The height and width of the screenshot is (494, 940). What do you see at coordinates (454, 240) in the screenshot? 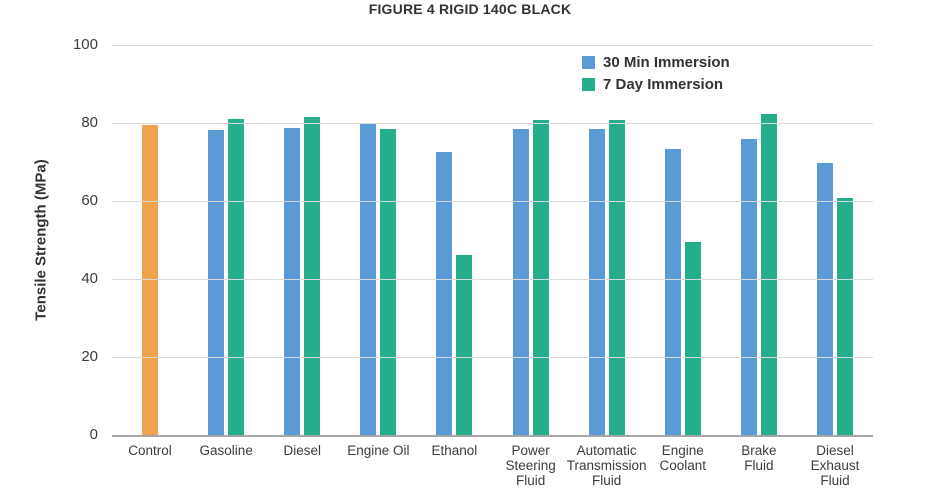
I see `bar-group-ethanol` at bounding box center [454, 240].